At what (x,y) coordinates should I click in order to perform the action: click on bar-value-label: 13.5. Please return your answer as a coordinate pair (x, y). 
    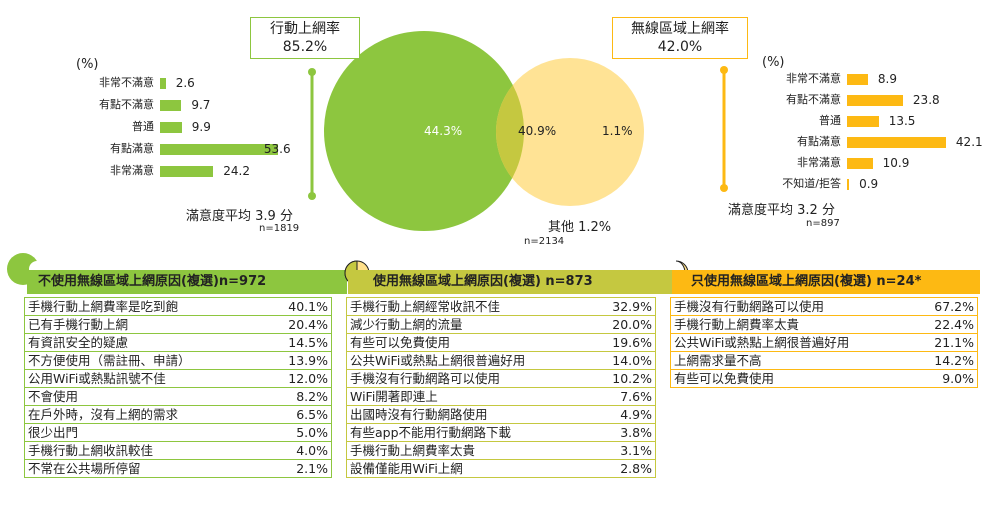
    Looking at the image, I should click on (902, 121).